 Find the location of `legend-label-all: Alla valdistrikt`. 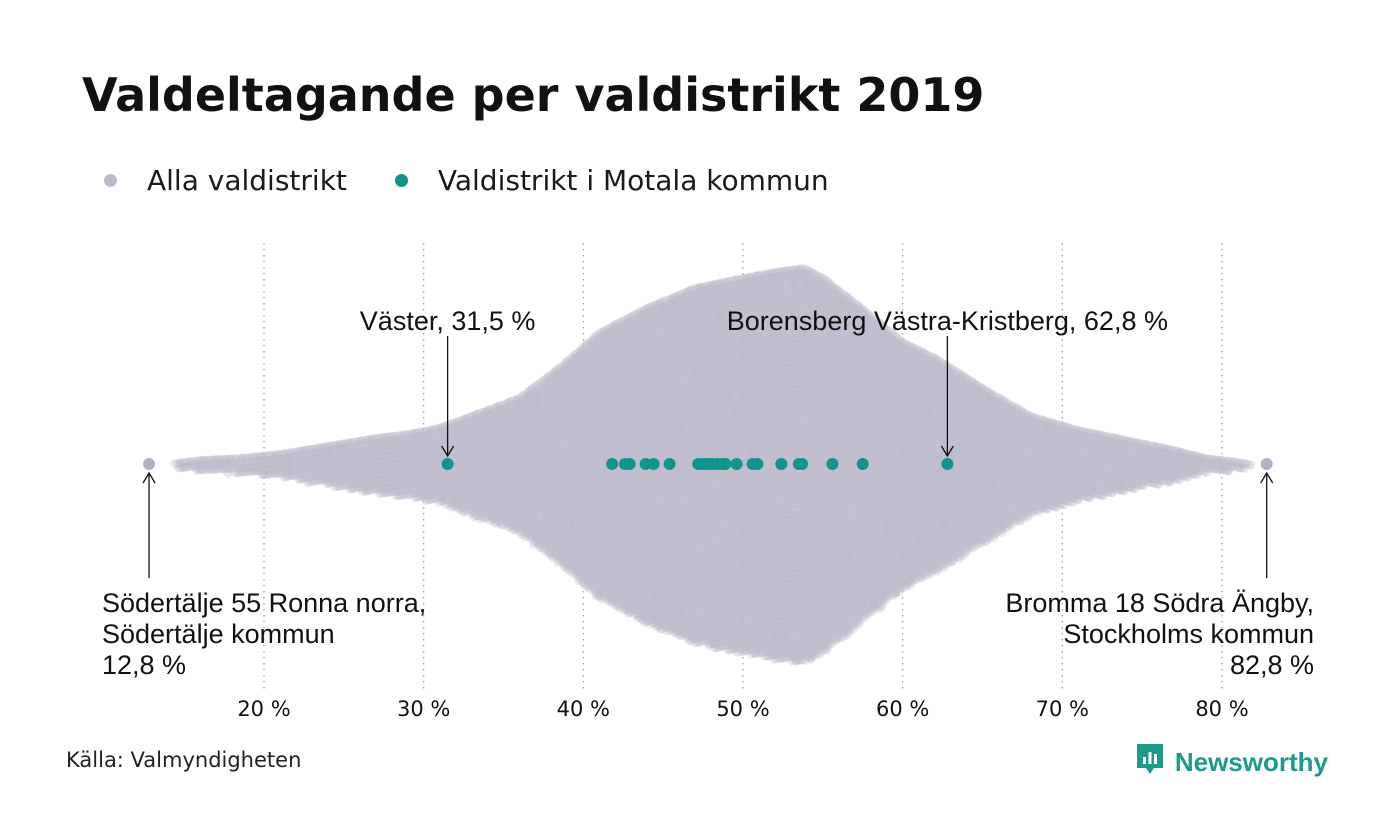

legend-label-all: Alla valdistrikt is located at coordinates (247, 180).